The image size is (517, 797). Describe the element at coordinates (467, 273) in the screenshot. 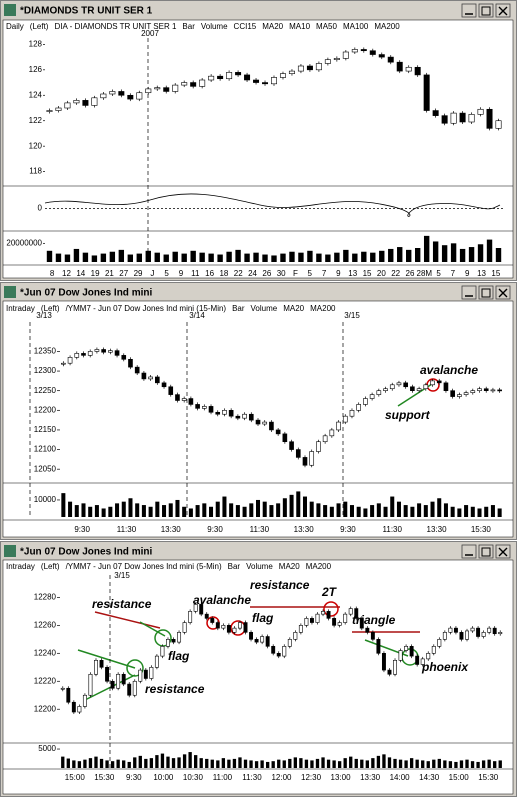

I see `x-tick-label: 9` at that location.